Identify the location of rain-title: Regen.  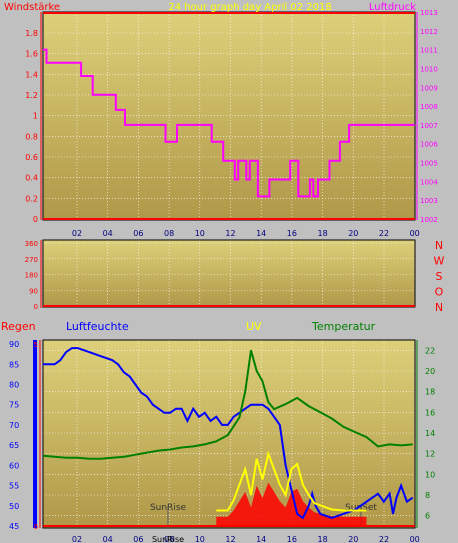
(18, 326).